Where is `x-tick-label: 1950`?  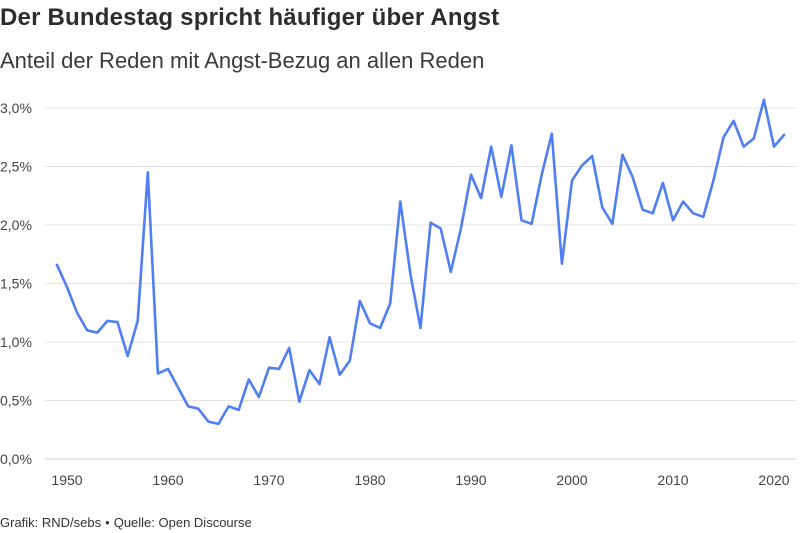 x-tick-label: 1950 is located at coordinates (66, 480).